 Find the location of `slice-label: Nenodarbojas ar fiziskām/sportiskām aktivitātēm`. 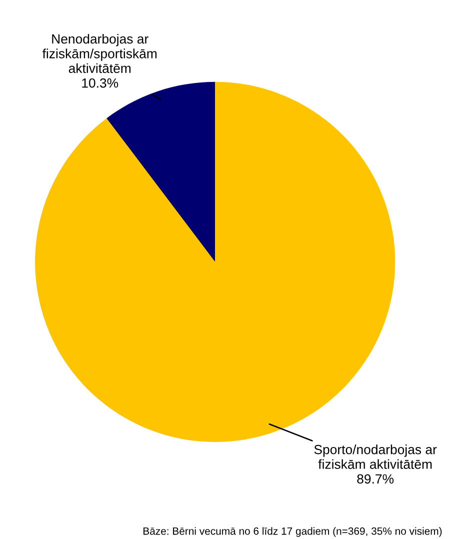

slice-label: Nenodarbojas ar fiziskām/sportiskām aktivitātēm is located at coordinates (99, 54).